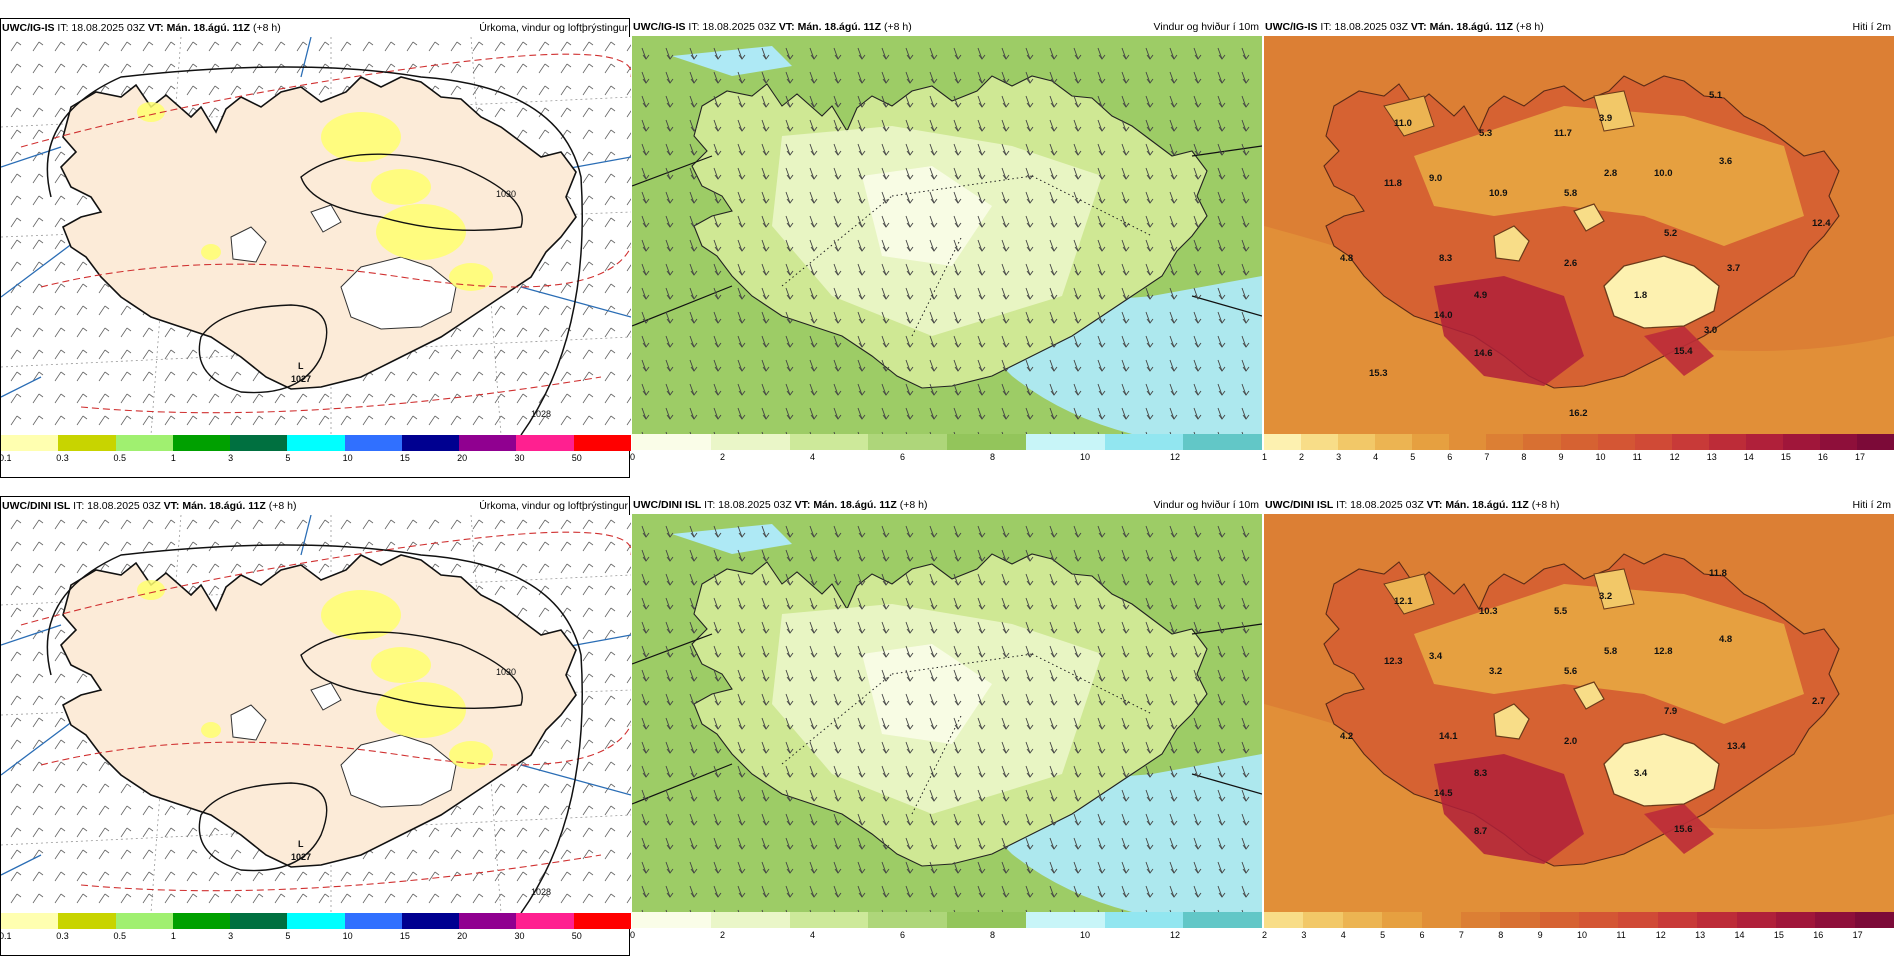 The image size is (1900, 956). Describe the element at coordinates (1700, 935) in the screenshot. I see `colorbar-tick-label: 13` at that location.